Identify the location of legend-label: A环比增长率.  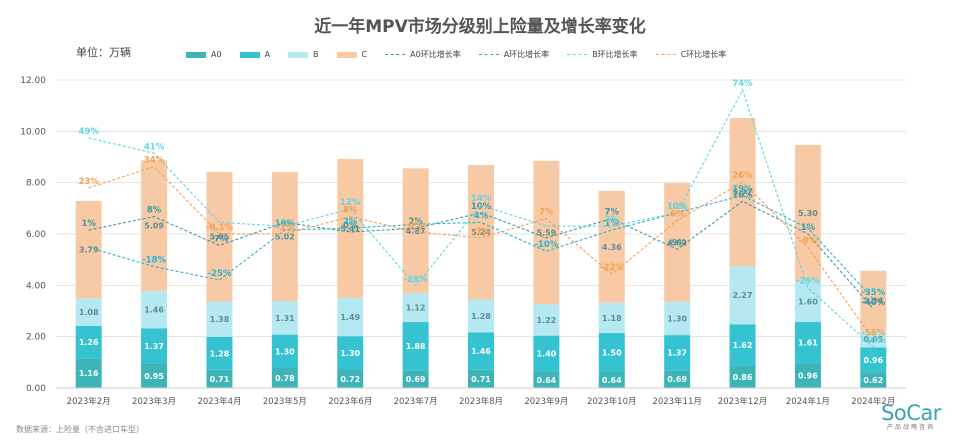
(526, 54).